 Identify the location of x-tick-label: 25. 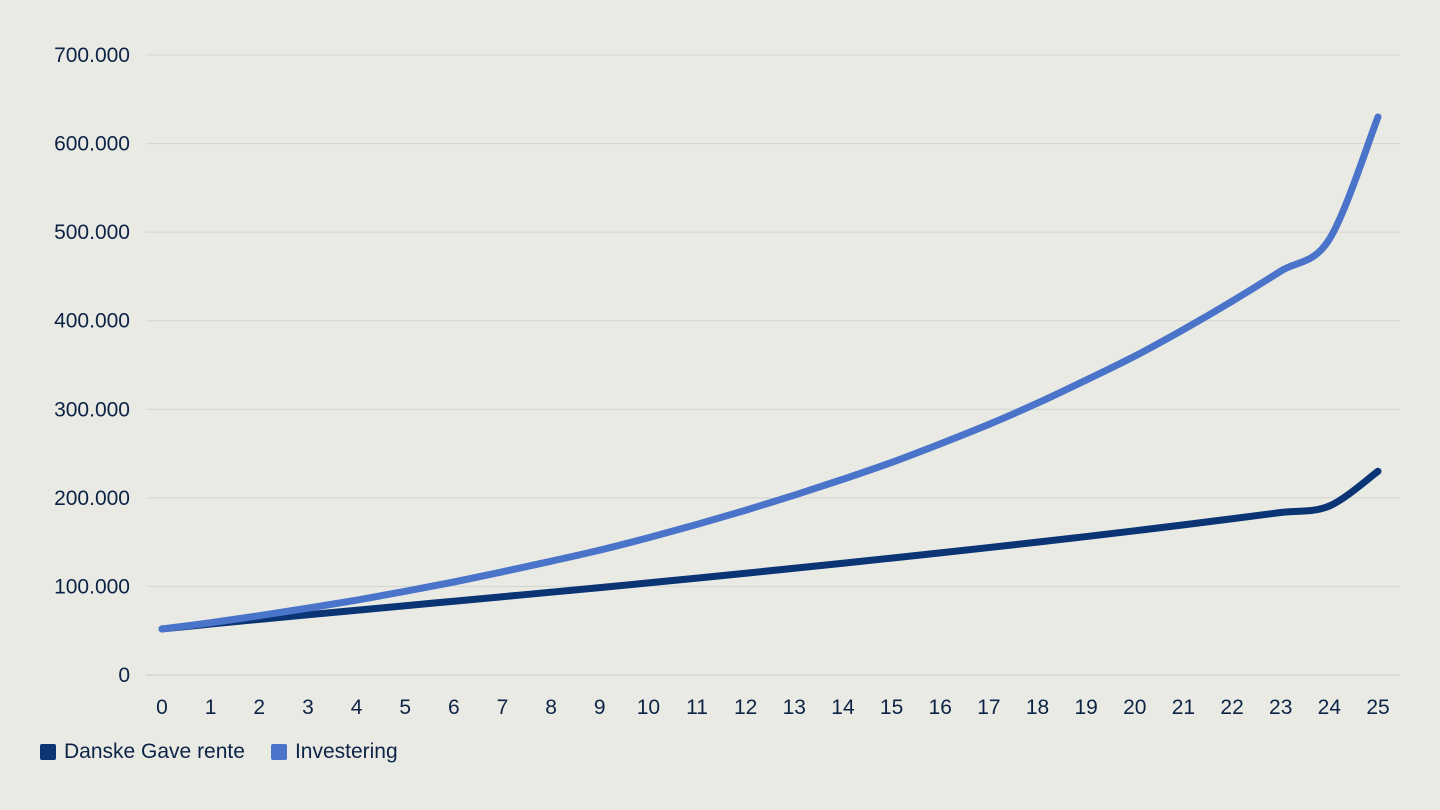
(1377, 707).